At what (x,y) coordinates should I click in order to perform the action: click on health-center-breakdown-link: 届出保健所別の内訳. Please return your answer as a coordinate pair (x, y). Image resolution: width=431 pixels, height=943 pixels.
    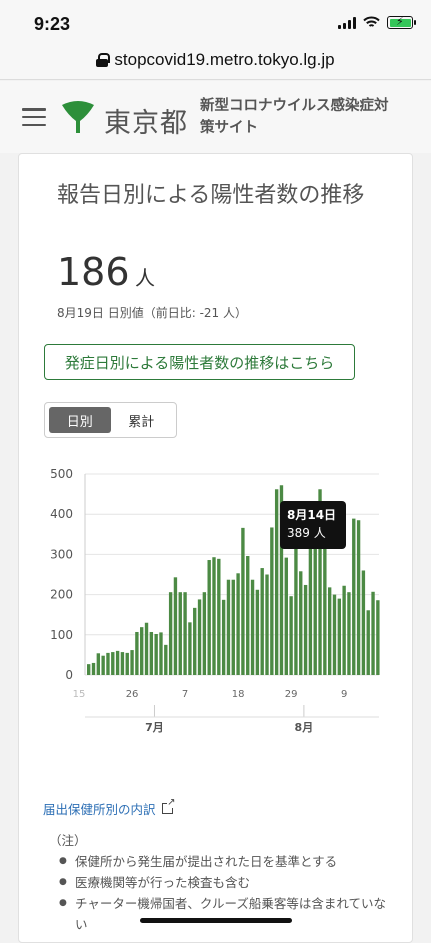
    Looking at the image, I should click on (109, 808).